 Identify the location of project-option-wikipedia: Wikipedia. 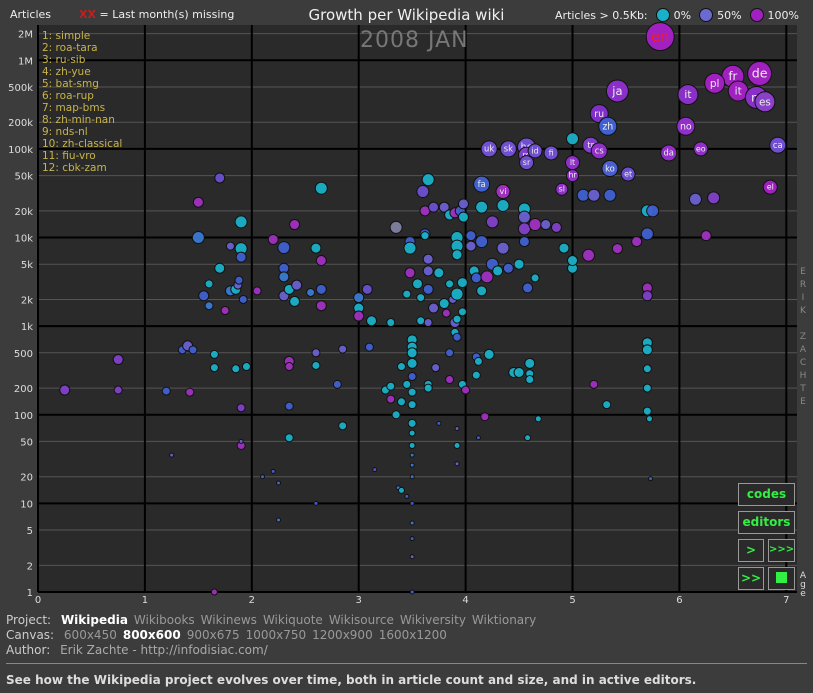
(94, 620).